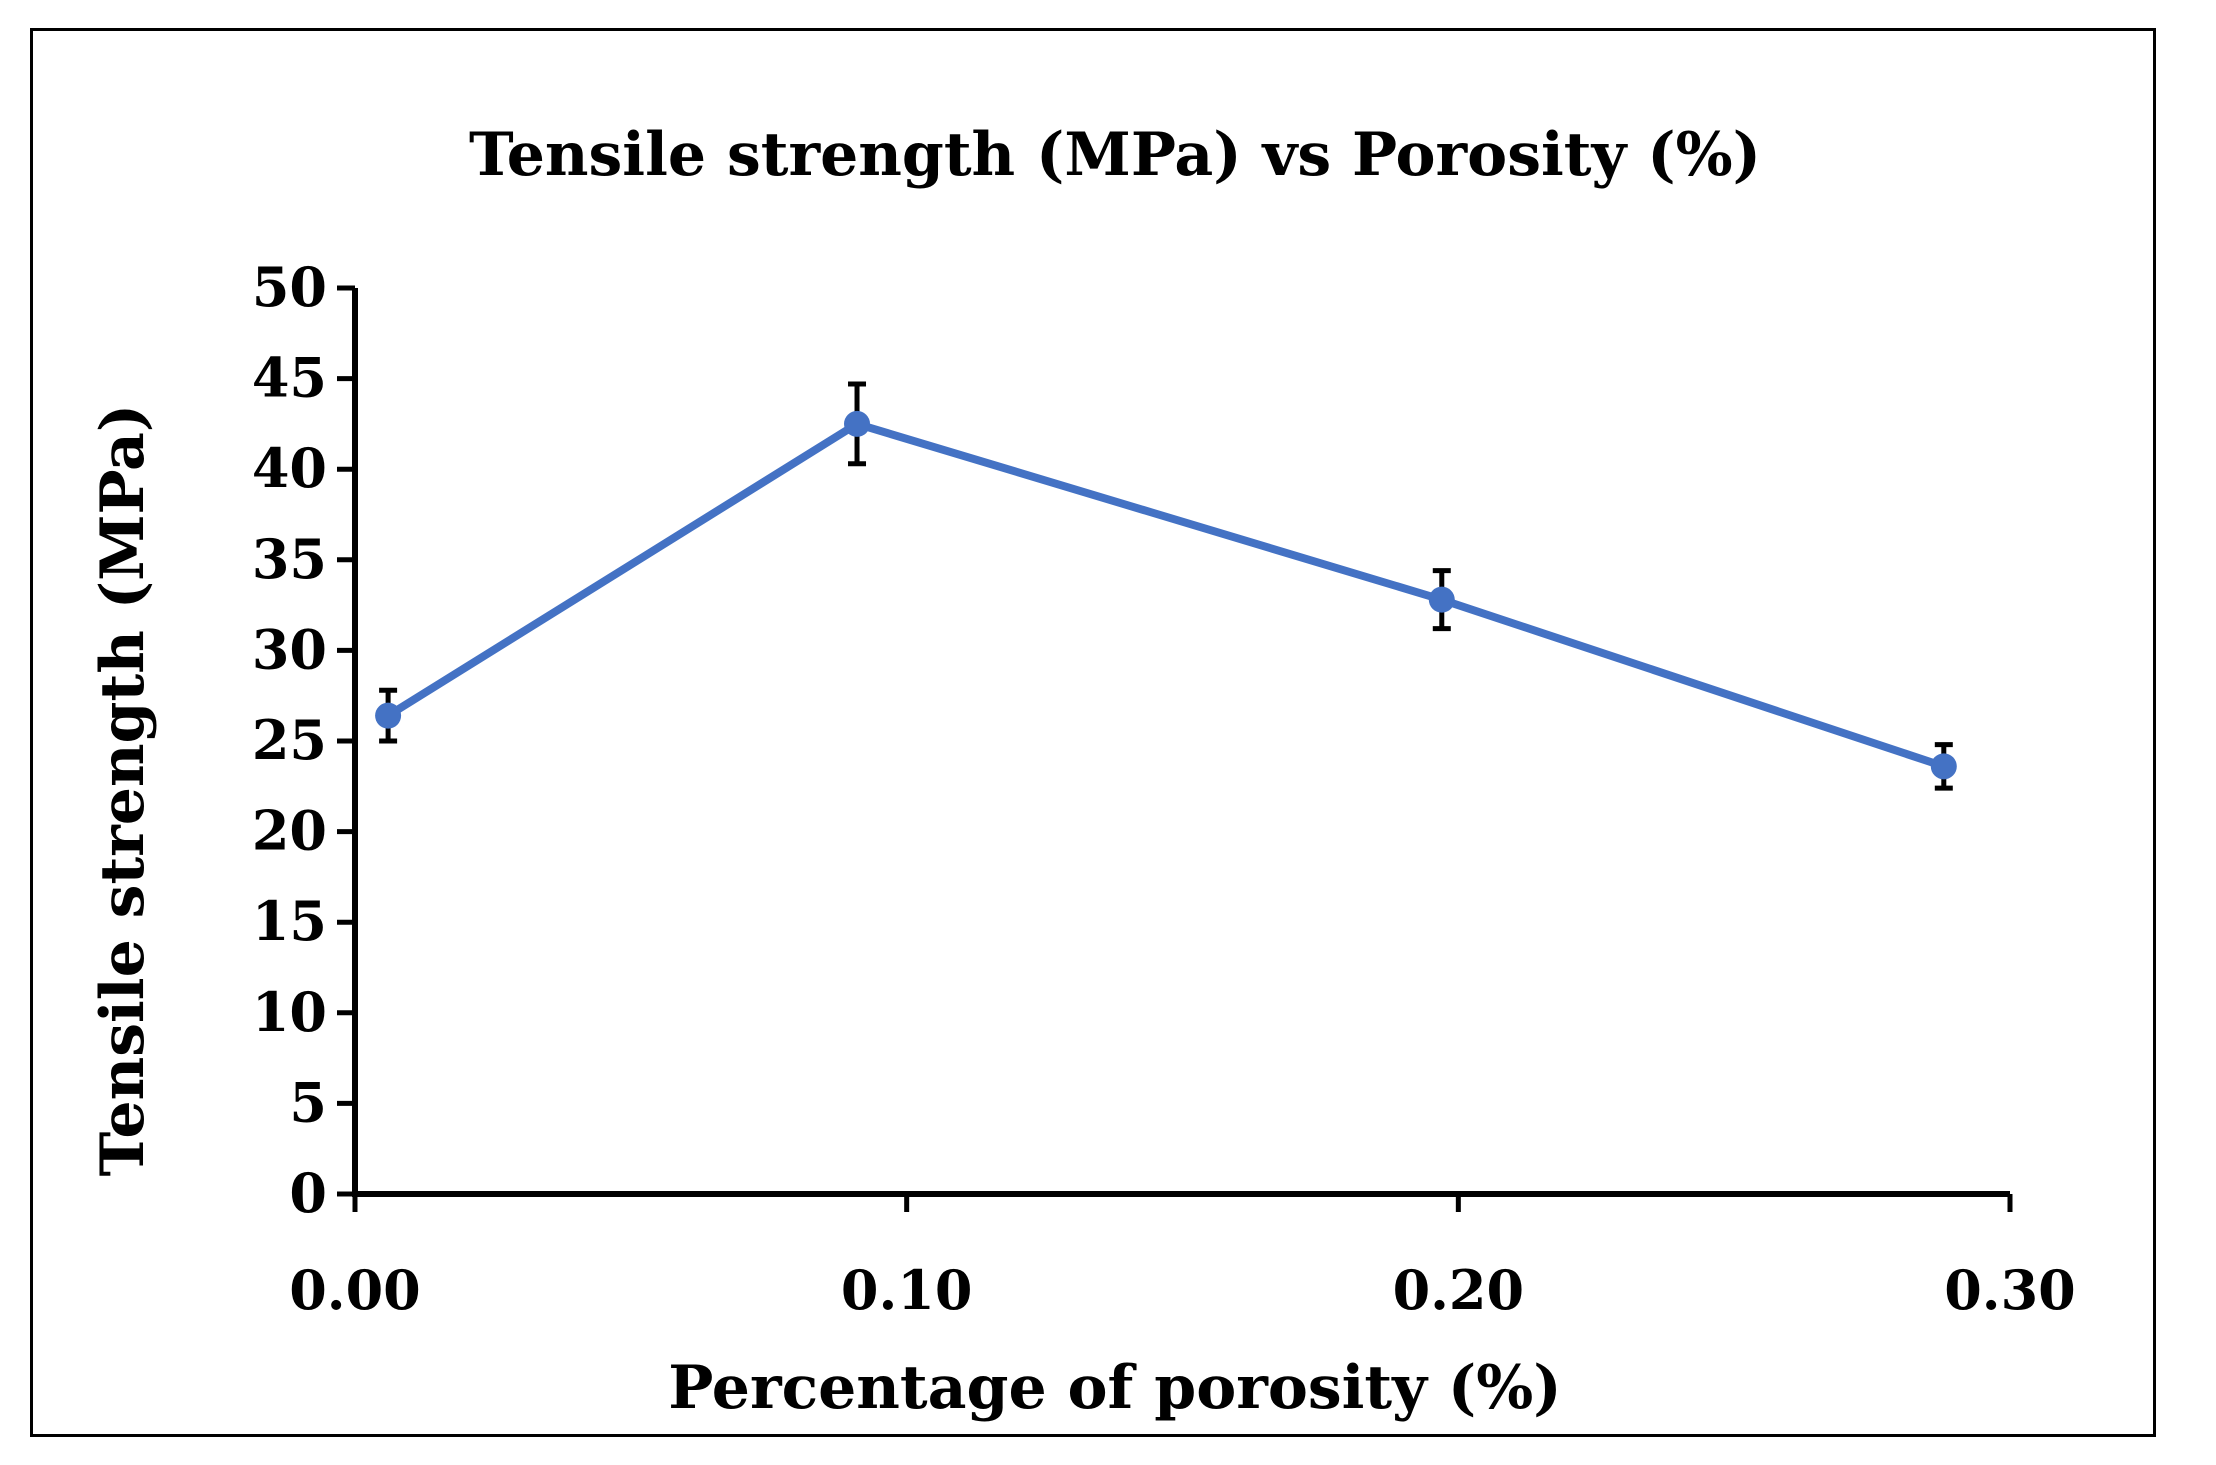  I want to click on chart-title: Tensile strength (MPa) vs Porosity (%), so click(1115, 155).